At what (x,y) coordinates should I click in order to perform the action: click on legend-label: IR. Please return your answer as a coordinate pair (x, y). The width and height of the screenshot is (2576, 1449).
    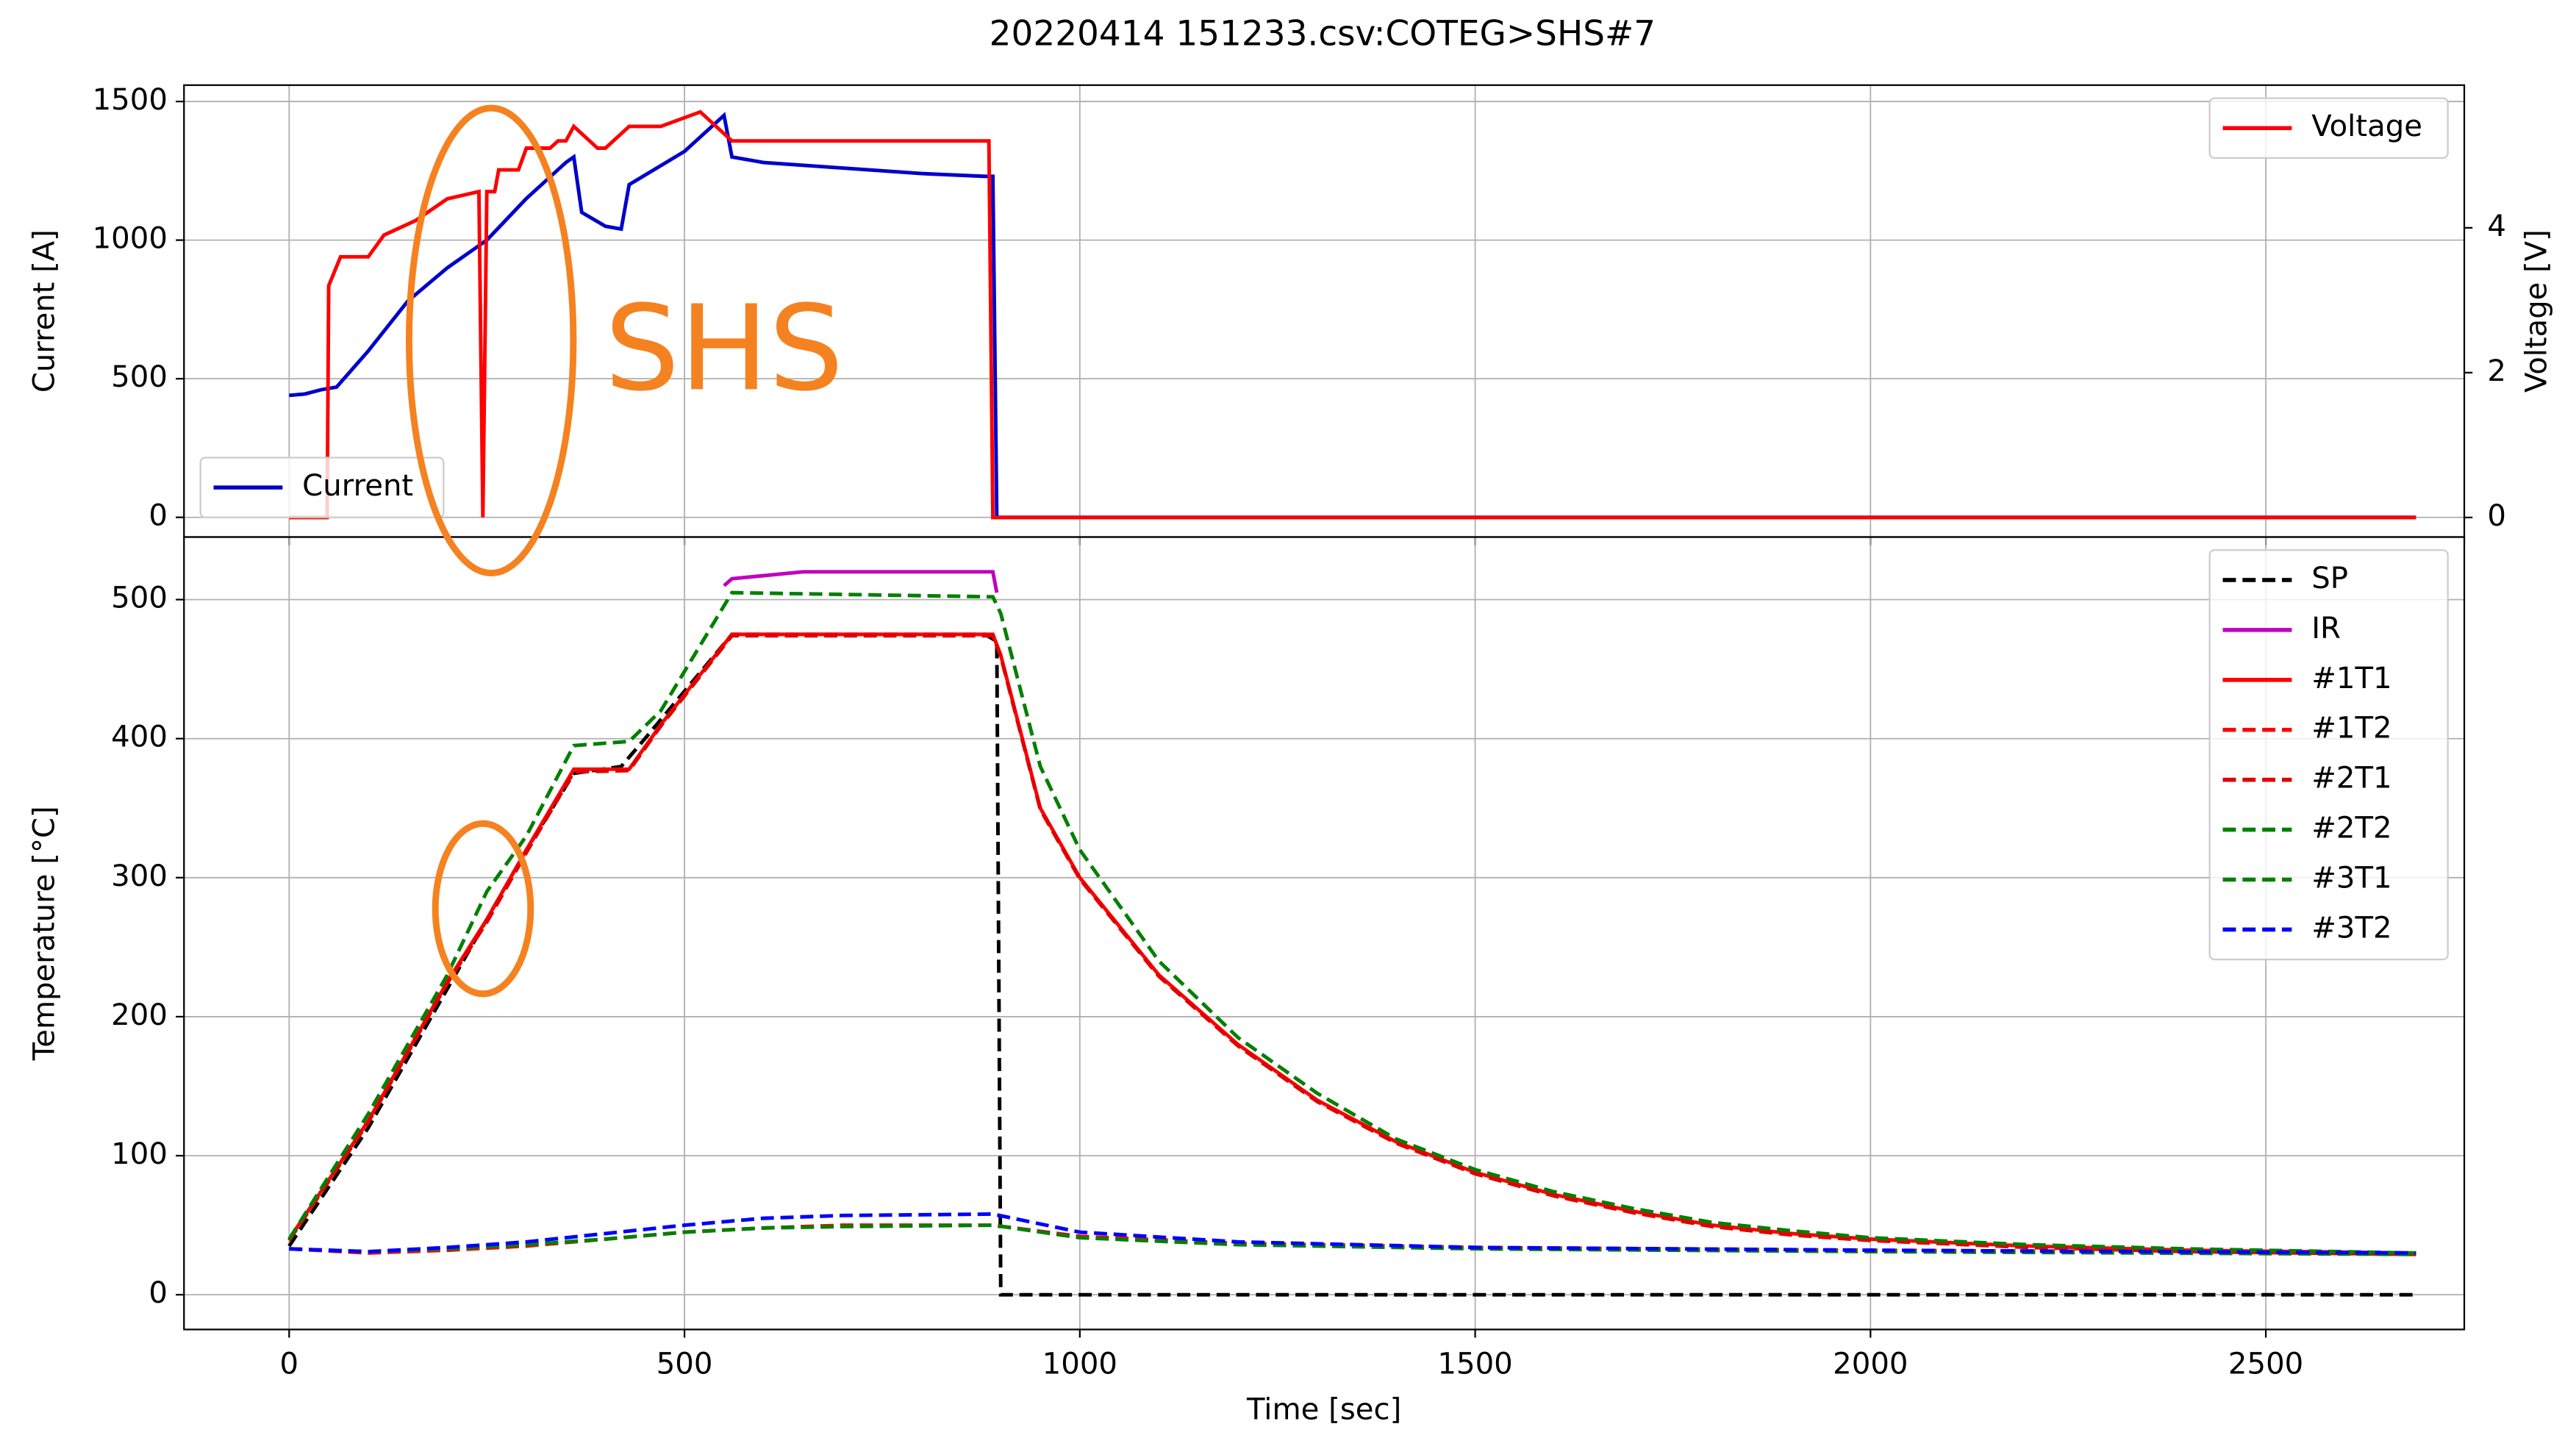
    Looking at the image, I should click on (2326, 628).